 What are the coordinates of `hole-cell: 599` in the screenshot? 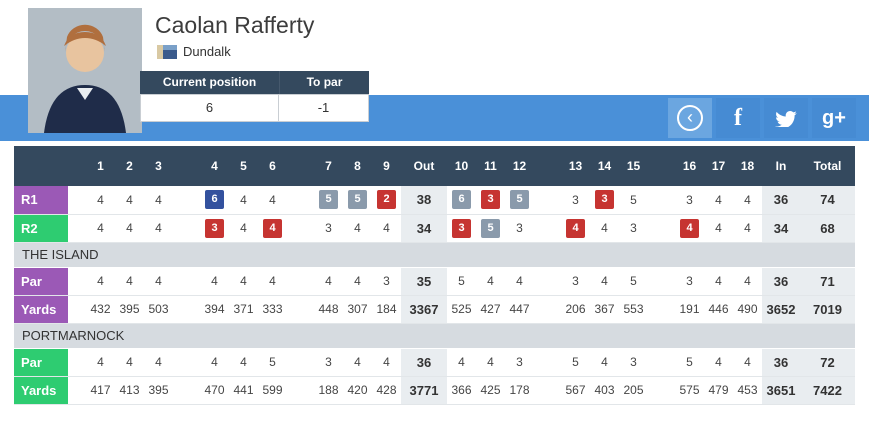 It's located at (272, 390).